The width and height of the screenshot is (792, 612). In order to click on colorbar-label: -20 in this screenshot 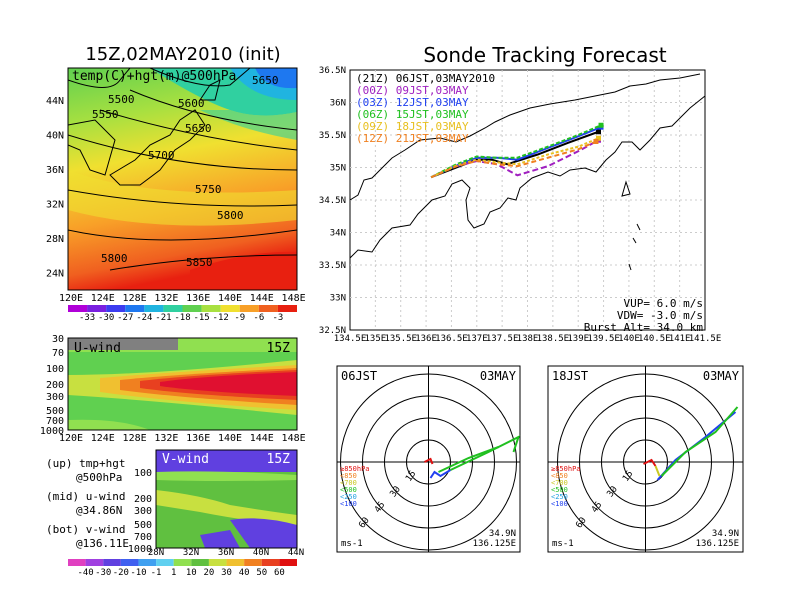, I will do `click(121, 573)`.